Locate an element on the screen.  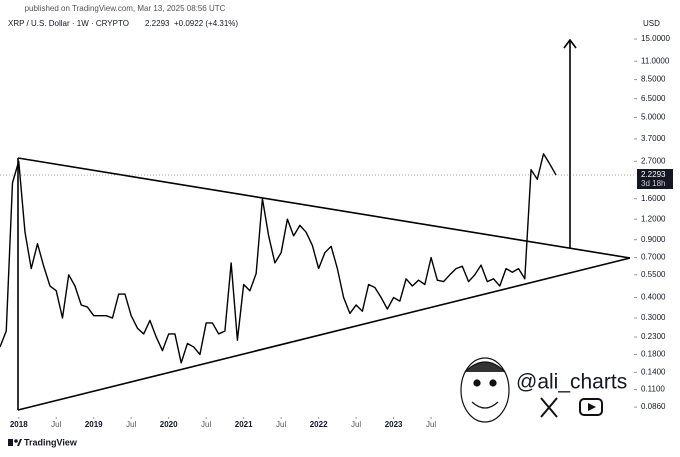
y-tick-label: 15.0000 is located at coordinates (655, 38).